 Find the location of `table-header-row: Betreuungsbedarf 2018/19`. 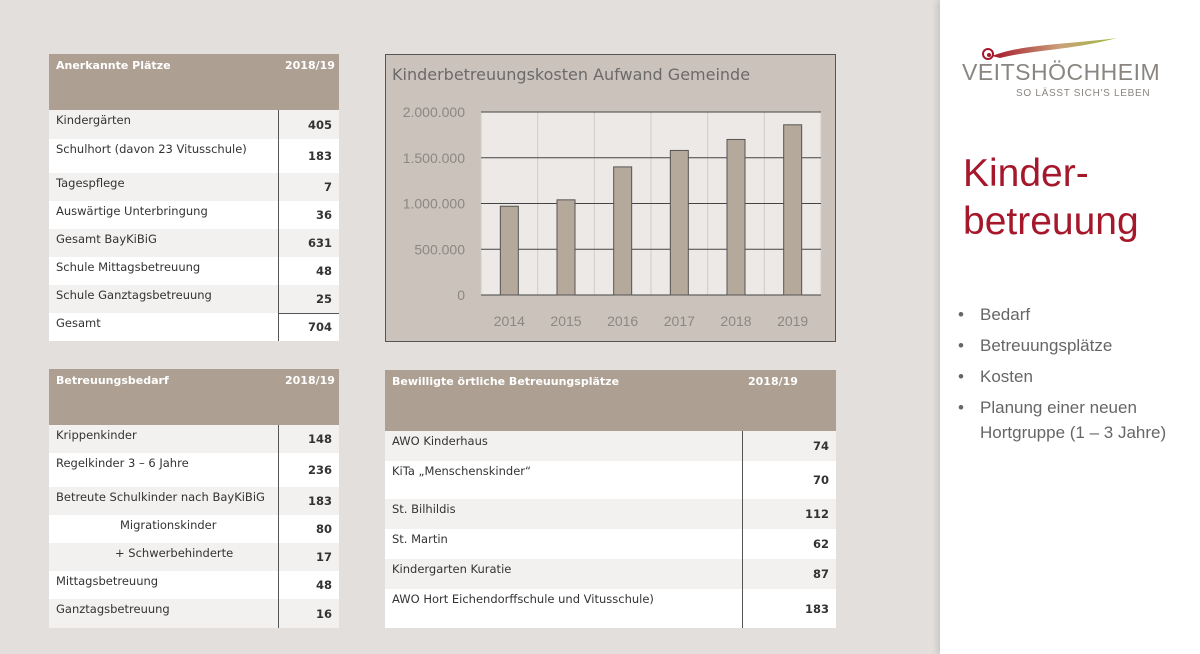

table-header-row: Betreuungsbedarf 2018/19 is located at coordinates (194, 397).